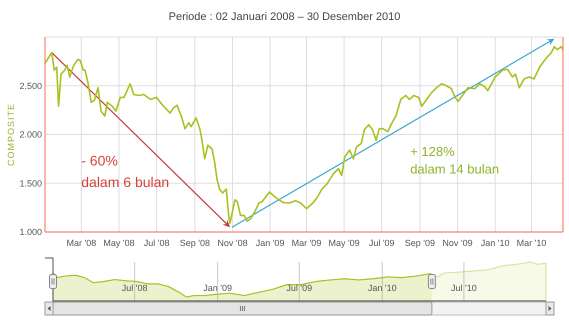  What do you see at coordinates (195, 243) in the screenshot?
I see `x-tick-label: Sep '08` at bounding box center [195, 243].